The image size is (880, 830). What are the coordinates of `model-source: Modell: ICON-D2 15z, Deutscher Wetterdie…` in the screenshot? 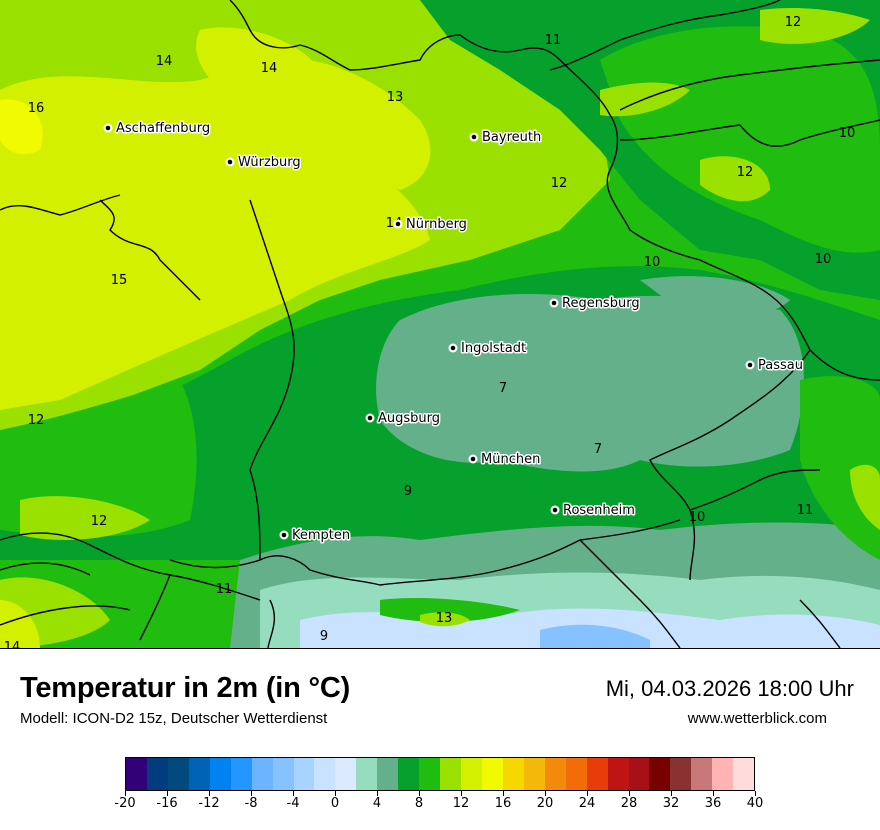 It's located at (174, 718).